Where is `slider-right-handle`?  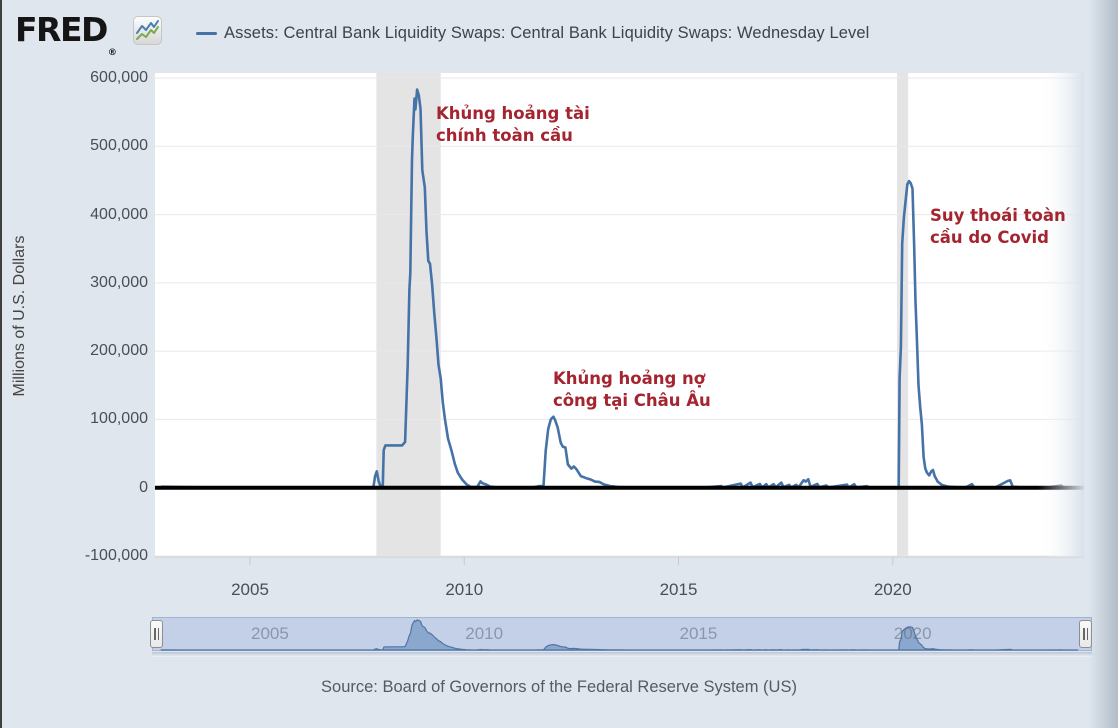 slider-right-handle is located at coordinates (1085, 634).